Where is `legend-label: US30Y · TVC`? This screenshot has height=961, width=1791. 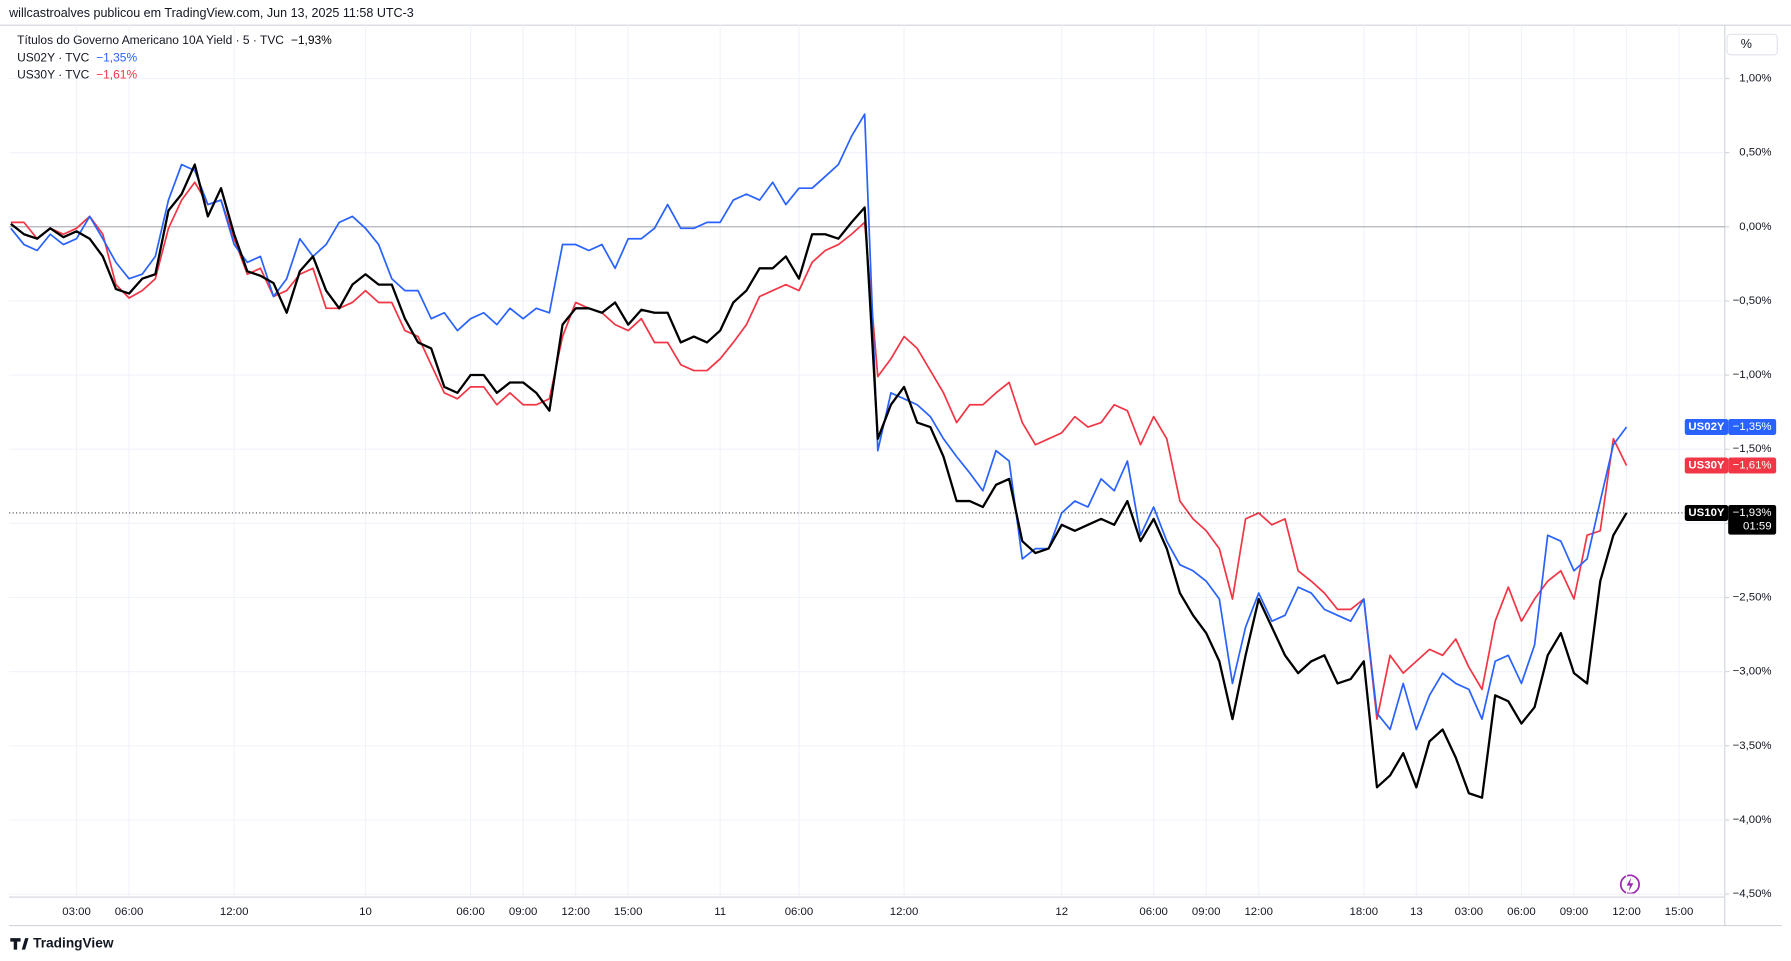 legend-label: US30Y · TVC is located at coordinates (53, 75).